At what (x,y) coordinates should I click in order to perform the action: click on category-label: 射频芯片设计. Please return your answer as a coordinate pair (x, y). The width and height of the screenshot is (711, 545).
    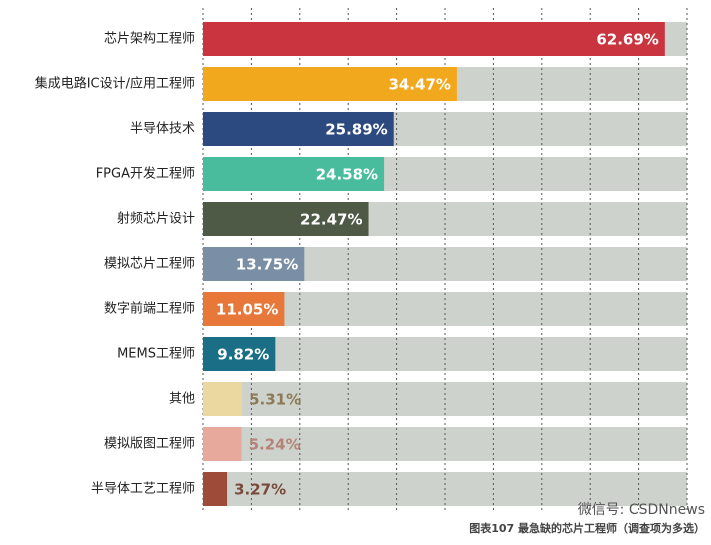
    Looking at the image, I should click on (156, 219).